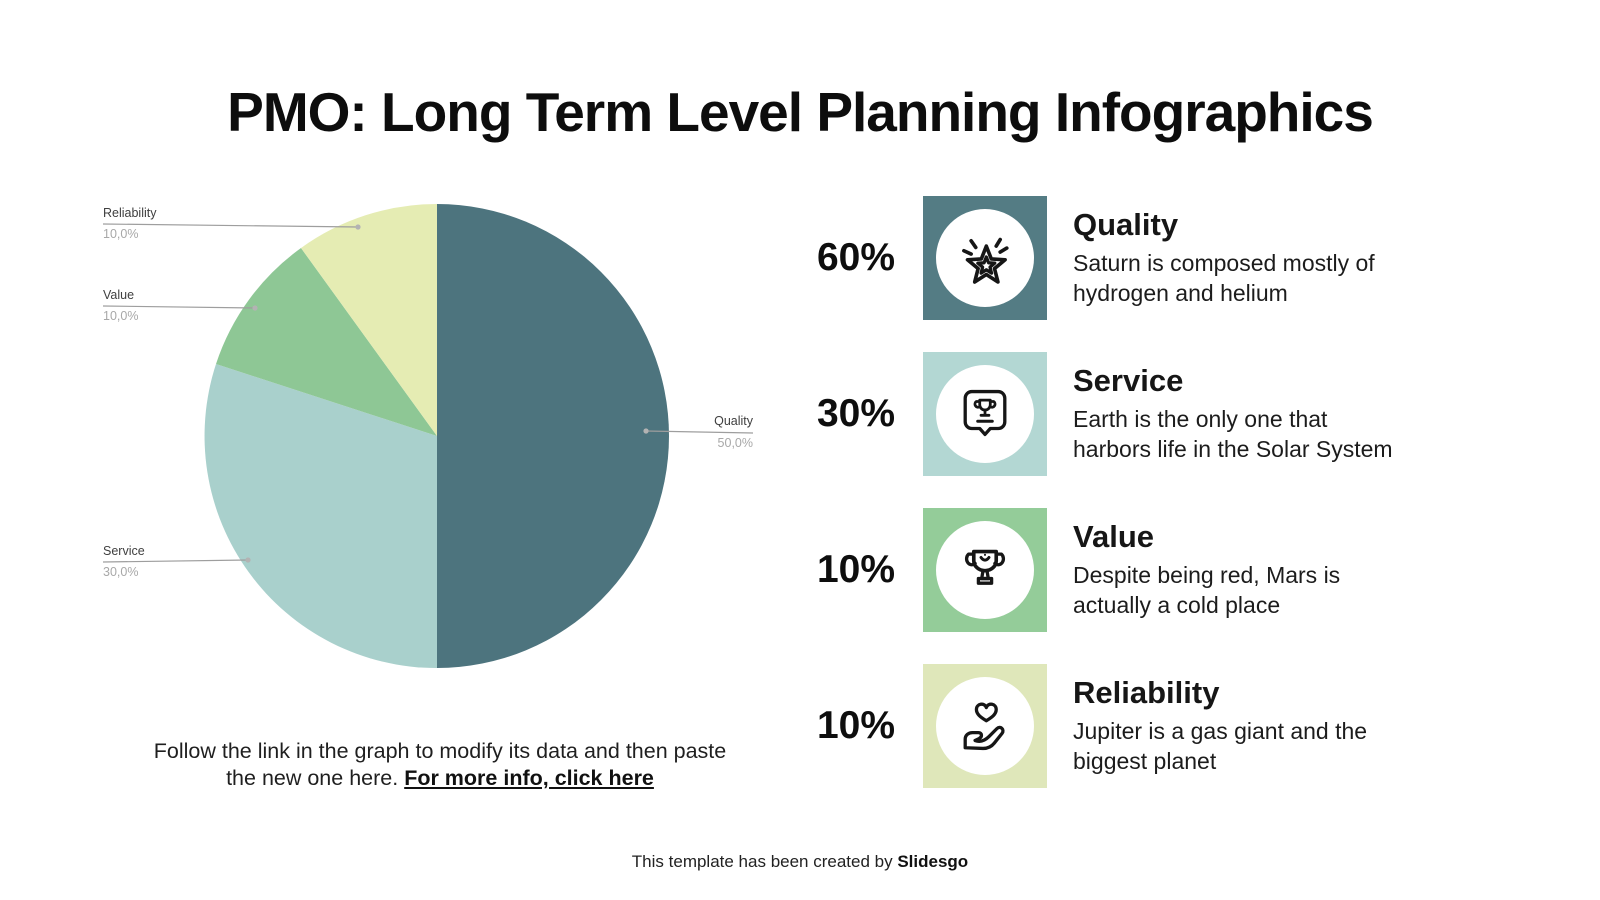 Image resolution: width=1600 pixels, height=900 pixels. What do you see at coordinates (369, 320) in the screenshot?
I see `pie-slice-reliability` at bounding box center [369, 320].